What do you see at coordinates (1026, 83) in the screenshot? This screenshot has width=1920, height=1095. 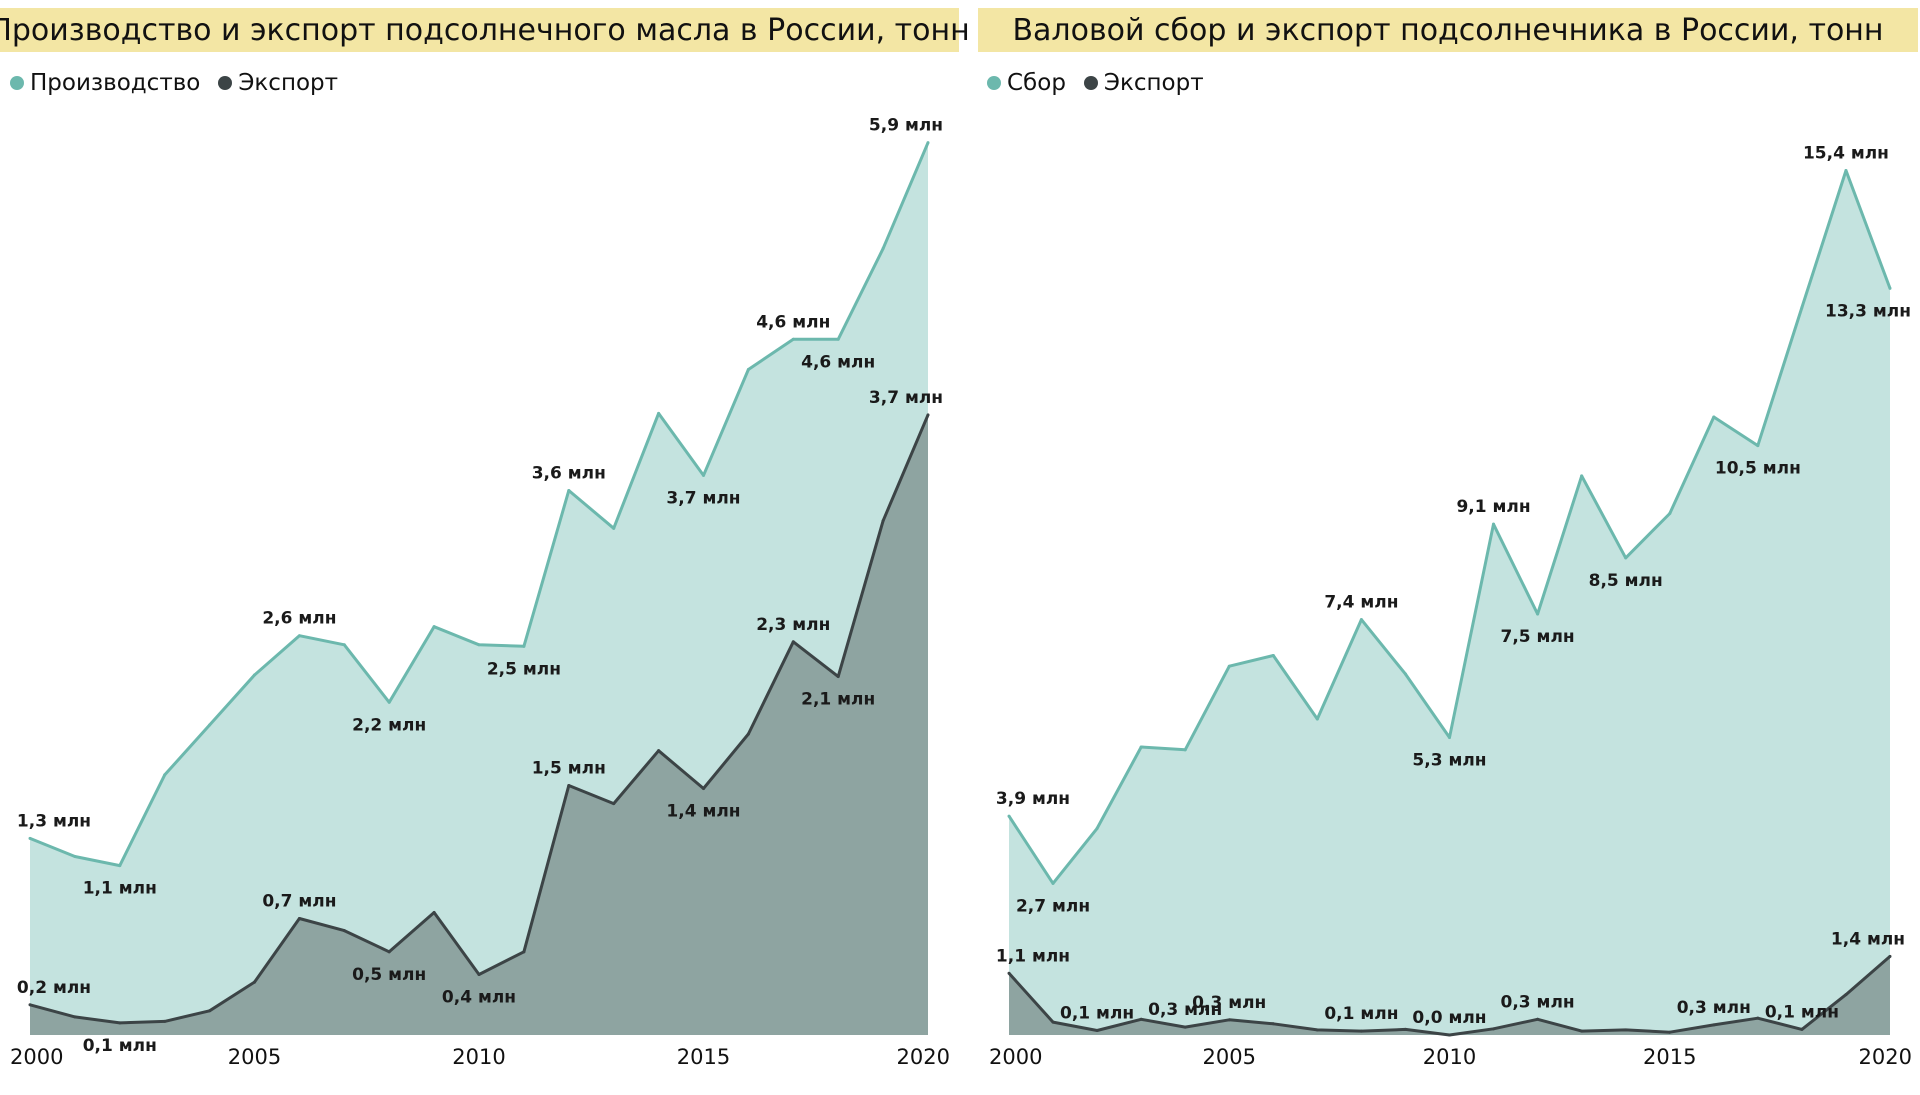 I see `legend-item-harvest: Сбор` at bounding box center [1026, 83].